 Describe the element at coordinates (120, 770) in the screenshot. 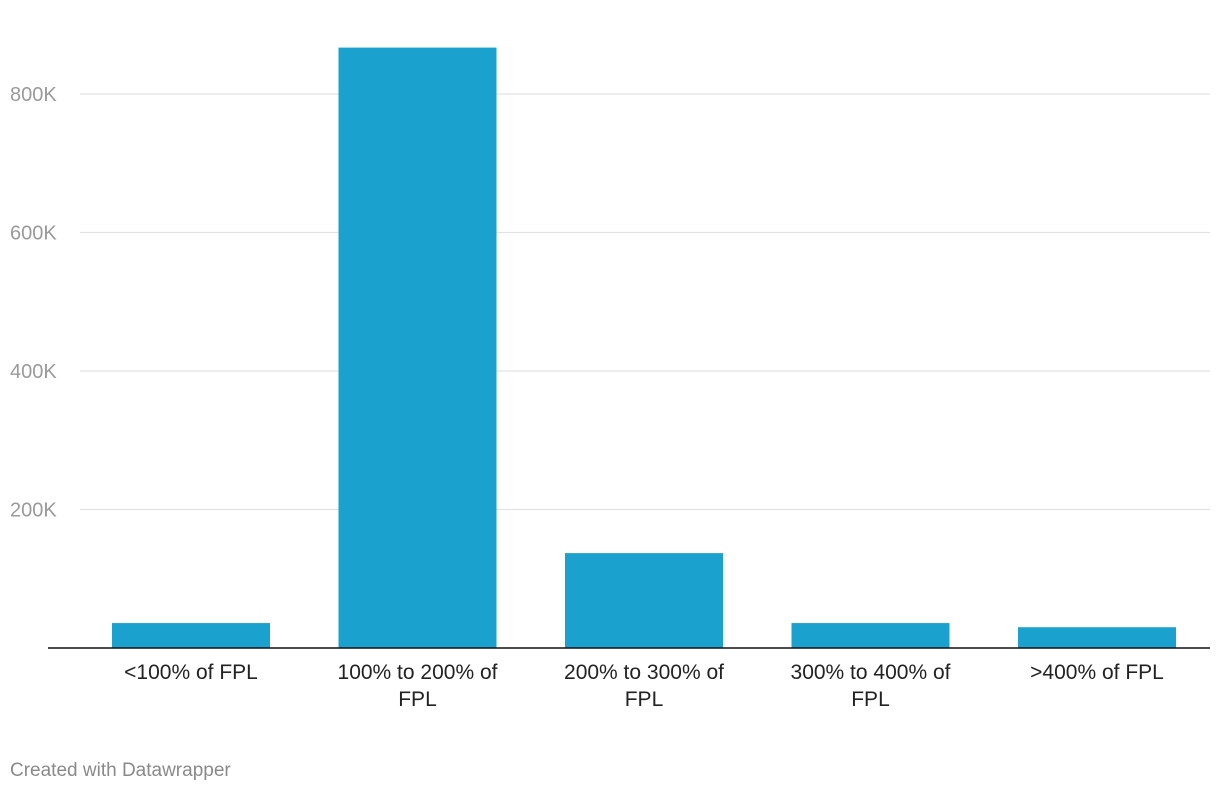

I see `credit-text: Created with Datawrapper` at that location.